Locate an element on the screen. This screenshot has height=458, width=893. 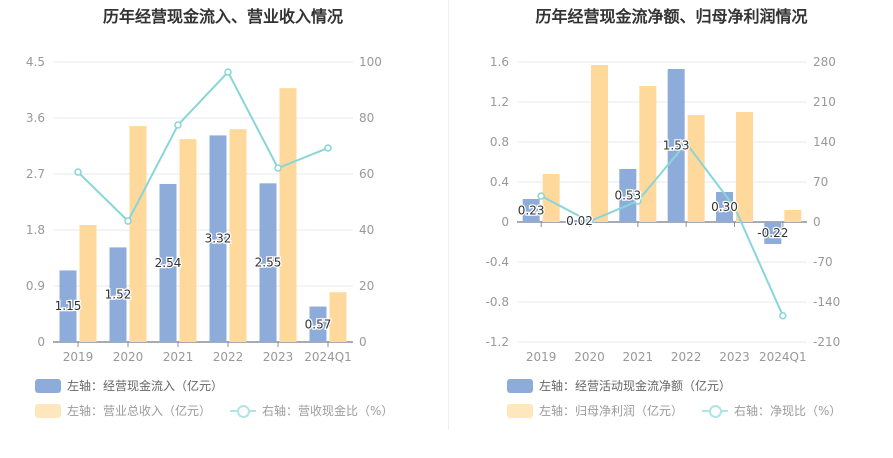
right-axis-tick-label: 20 is located at coordinates (366, 286).